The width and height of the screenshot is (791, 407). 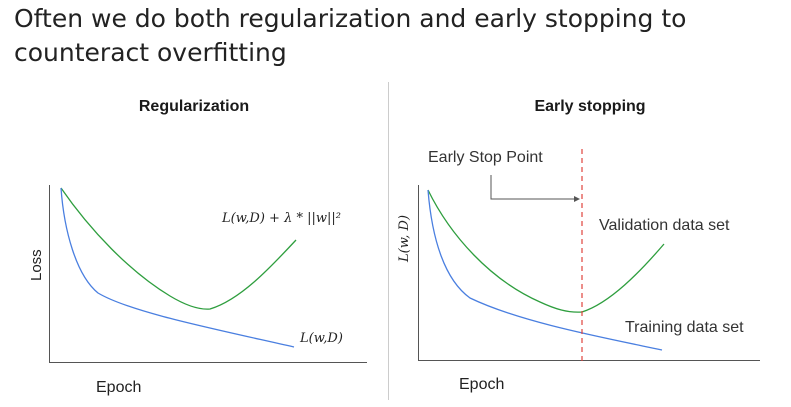 I want to click on right-validation-curve, so click(x=546, y=251).